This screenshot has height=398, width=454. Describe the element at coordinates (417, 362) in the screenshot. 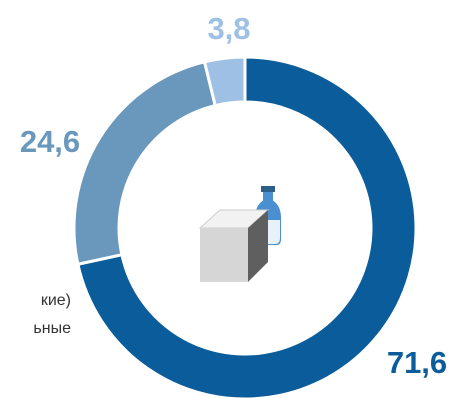

I see `data-label: 71,6` at that location.